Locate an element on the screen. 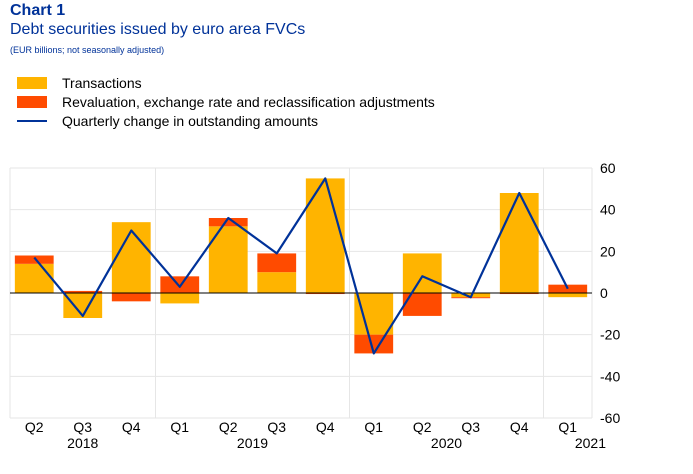 The height and width of the screenshot is (474, 693). y-tick-label-3: 0 is located at coordinates (604, 293).